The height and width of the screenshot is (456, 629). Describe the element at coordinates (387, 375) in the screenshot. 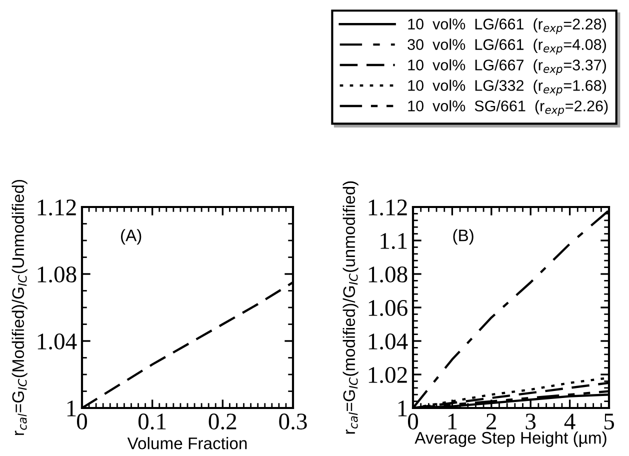

I see `y-tick-label: 1.02` at that location.